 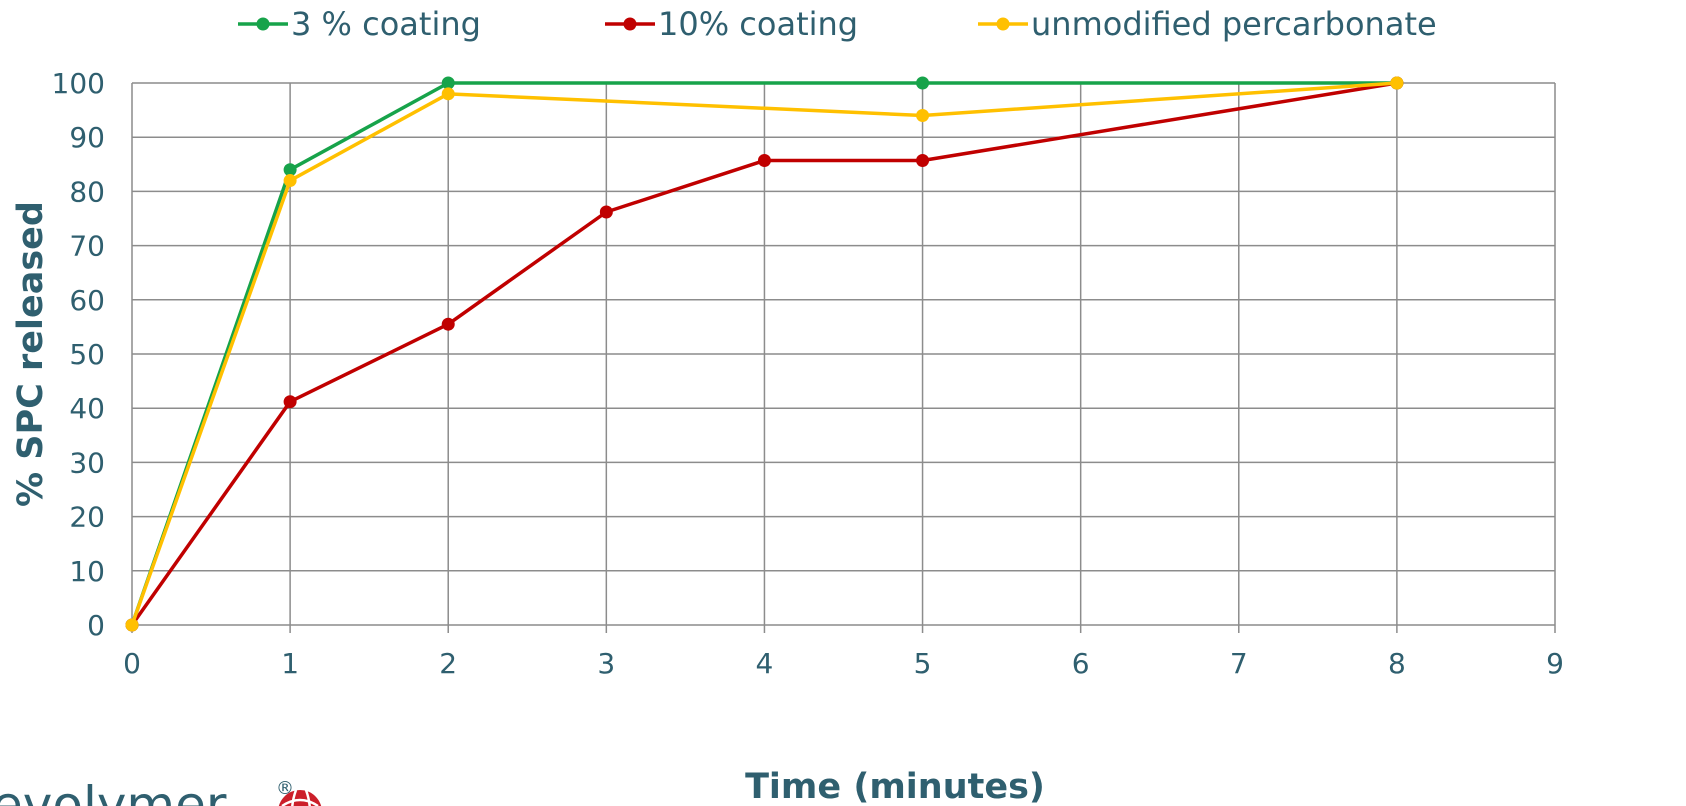 I want to click on x-tick-label: 2, so click(x=448, y=663).